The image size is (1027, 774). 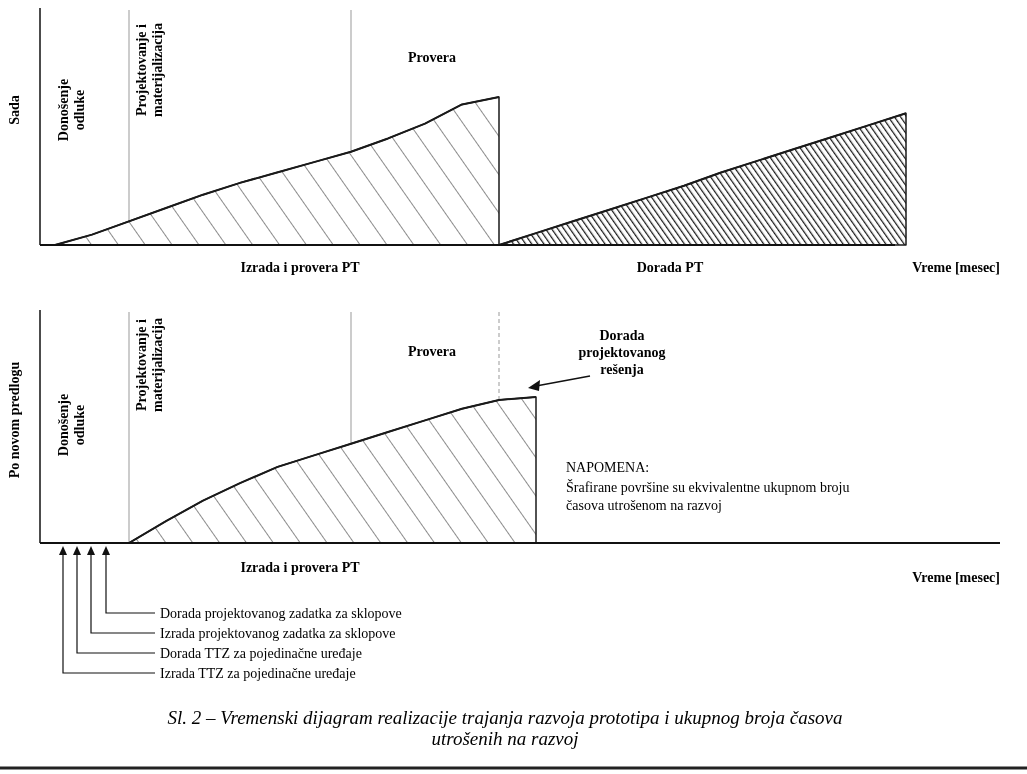 What do you see at coordinates (670, 267) in the screenshot?
I see `text: Dorada PT` at bounding box center [670, 267].